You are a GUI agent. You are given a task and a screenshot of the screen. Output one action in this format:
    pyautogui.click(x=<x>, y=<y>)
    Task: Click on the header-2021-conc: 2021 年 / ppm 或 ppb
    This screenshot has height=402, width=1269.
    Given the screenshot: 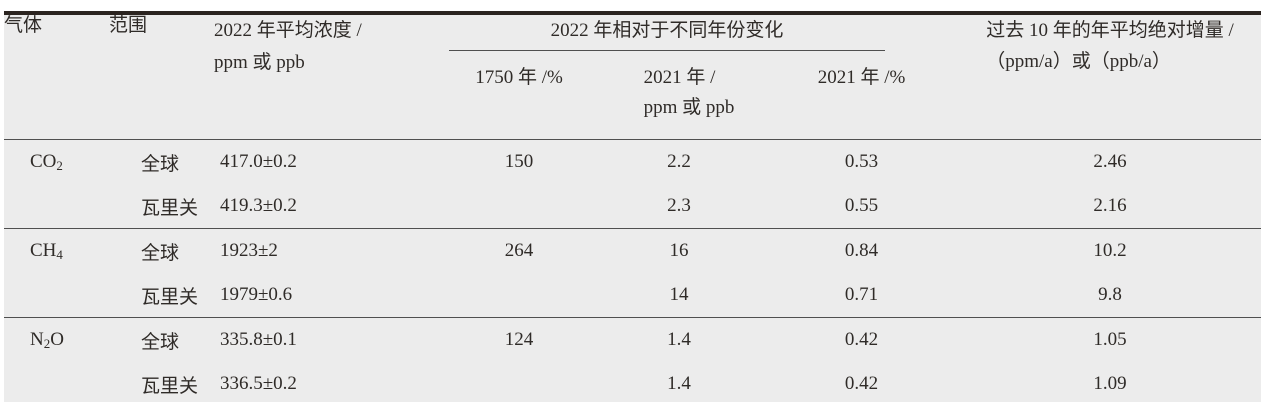 What is the action you would take?
    pyautogui.click(x=679, y=95)
    